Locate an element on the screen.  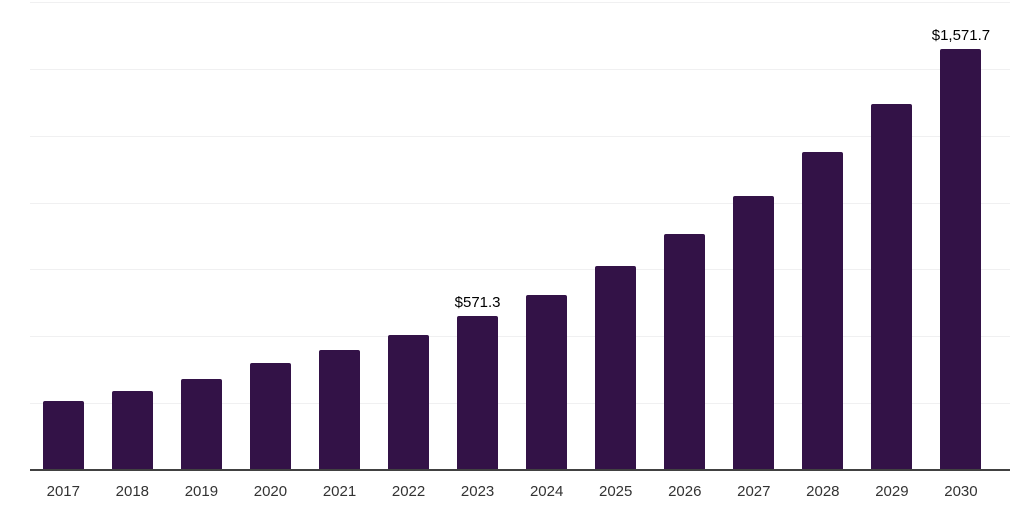
bar-2021 is located at coordinates (339, 409).